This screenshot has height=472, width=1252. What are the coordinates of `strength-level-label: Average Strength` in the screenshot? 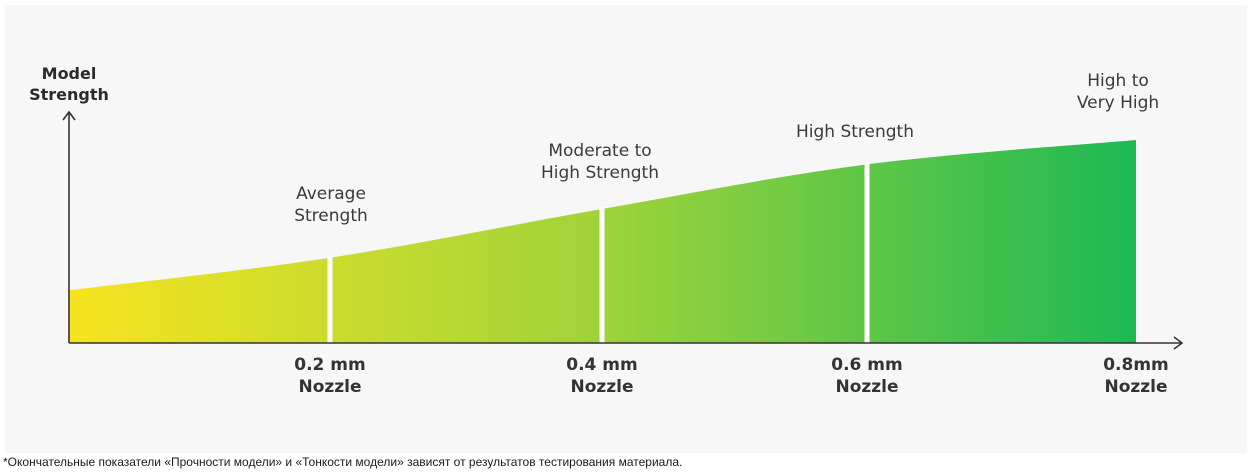 It's located at (331, 205).